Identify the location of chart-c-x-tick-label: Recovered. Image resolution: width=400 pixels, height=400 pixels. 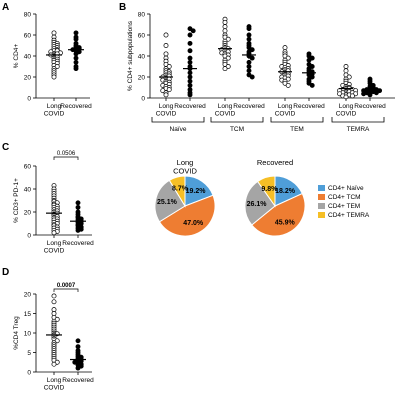
(78, 243).